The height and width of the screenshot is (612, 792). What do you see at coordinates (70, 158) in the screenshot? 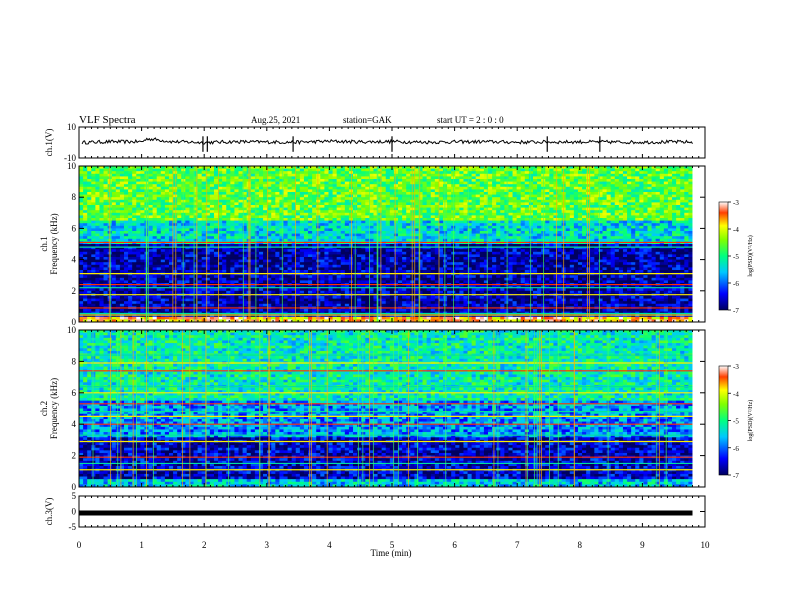
I see `y-tick-label: -10` at bounding box center [70, 158].